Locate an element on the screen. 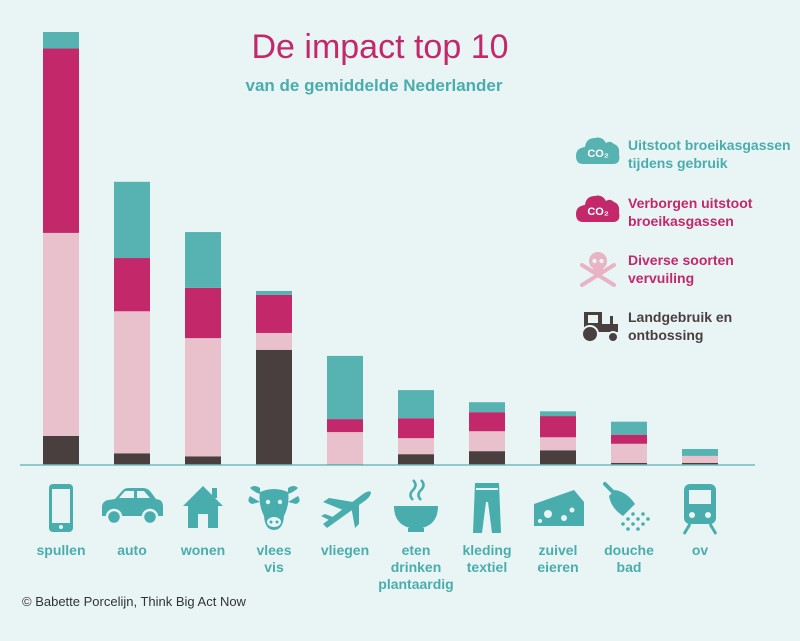  cow-icon is located at coordinates (274, 508).